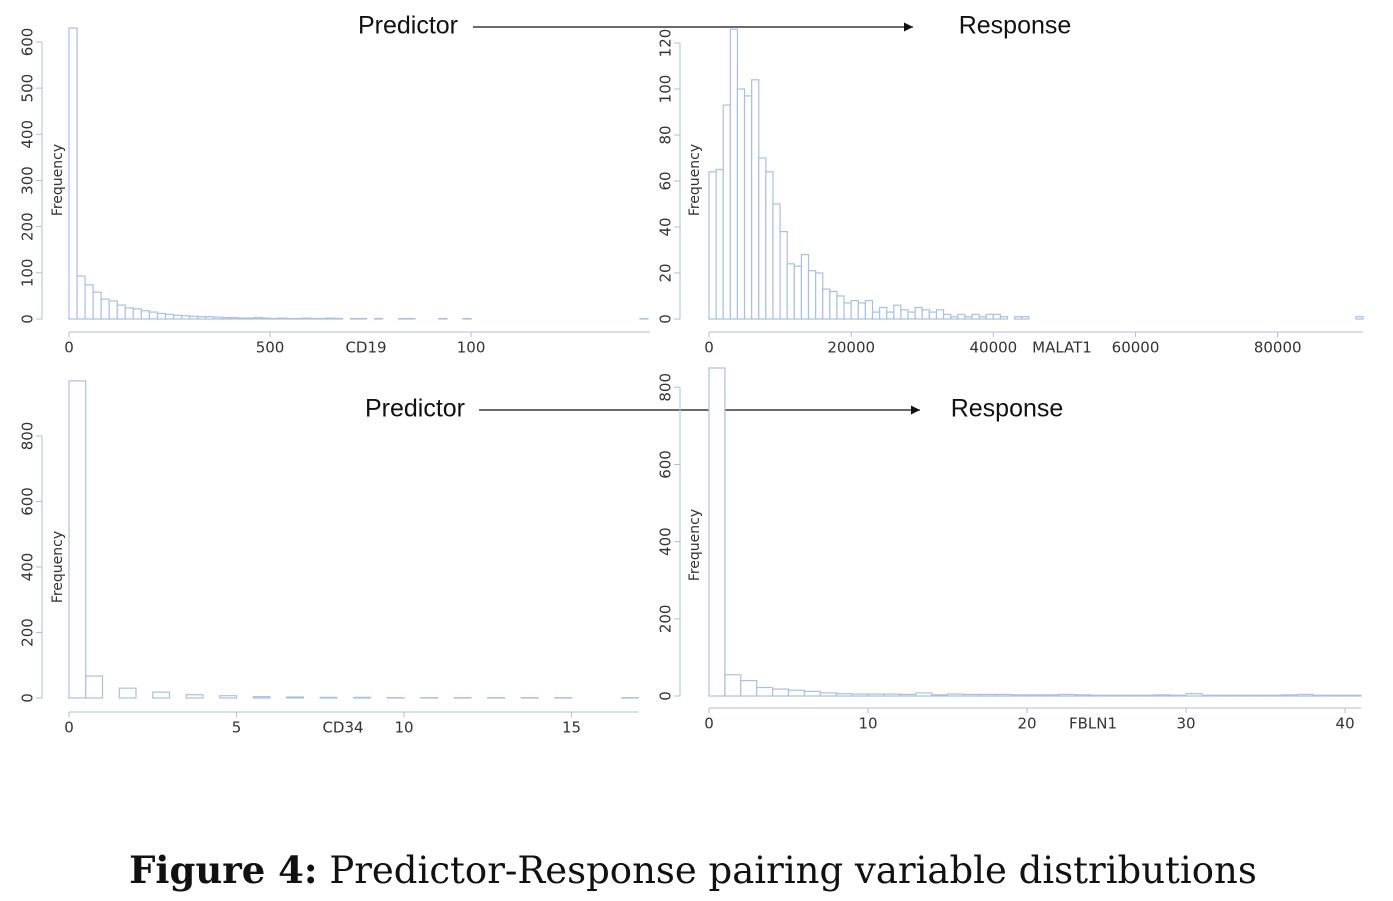 Image resolution: width=1393 pixels, height=901 pixels. Describe the element at coordinates (1007, 409) in the screenshot. I see `response-label: Response` at that location.